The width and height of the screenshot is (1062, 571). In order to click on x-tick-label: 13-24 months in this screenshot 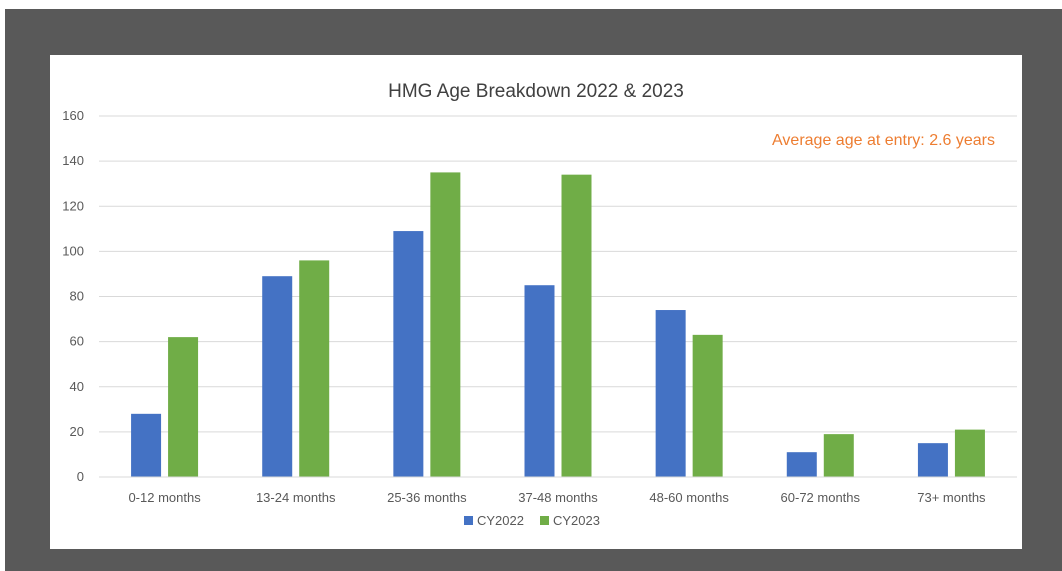, I will do `click(296, 497)`.